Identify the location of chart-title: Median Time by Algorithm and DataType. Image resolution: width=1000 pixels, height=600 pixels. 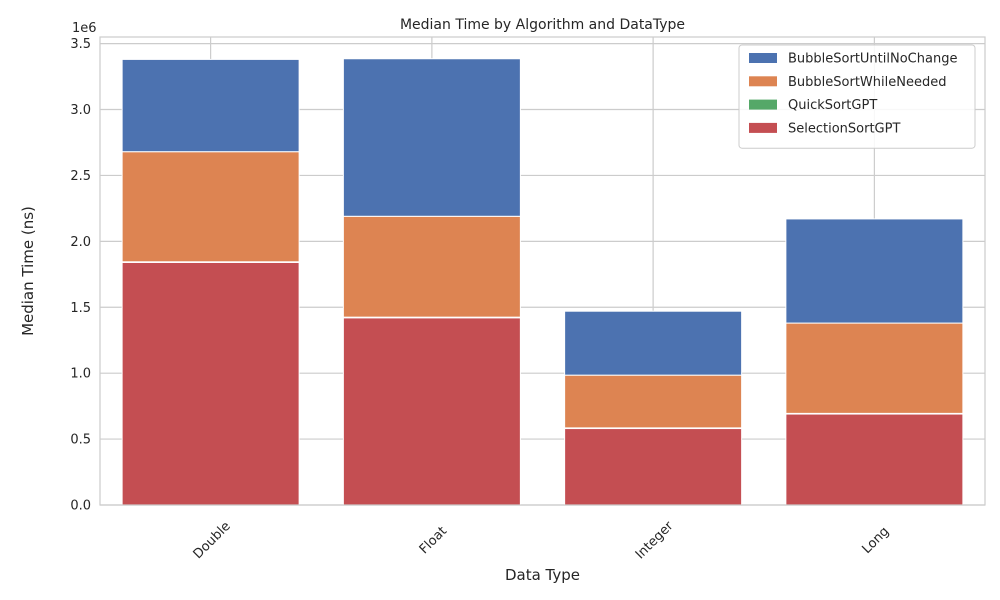
(542, 25).